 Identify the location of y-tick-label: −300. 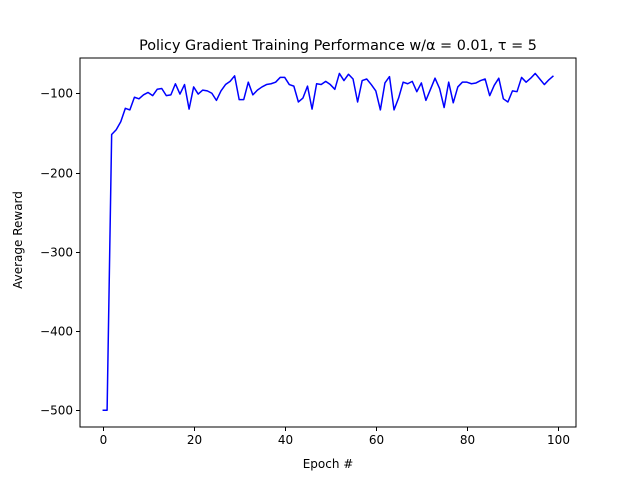
(56, 253).